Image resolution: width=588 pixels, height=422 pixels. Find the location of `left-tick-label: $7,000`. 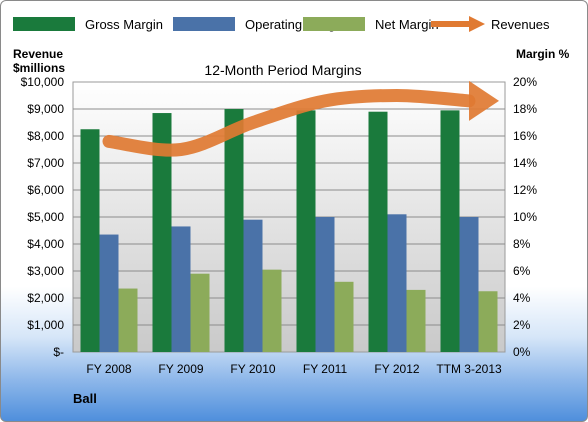

left-tick-label: $7,000 is located at coordinates (45, 163).